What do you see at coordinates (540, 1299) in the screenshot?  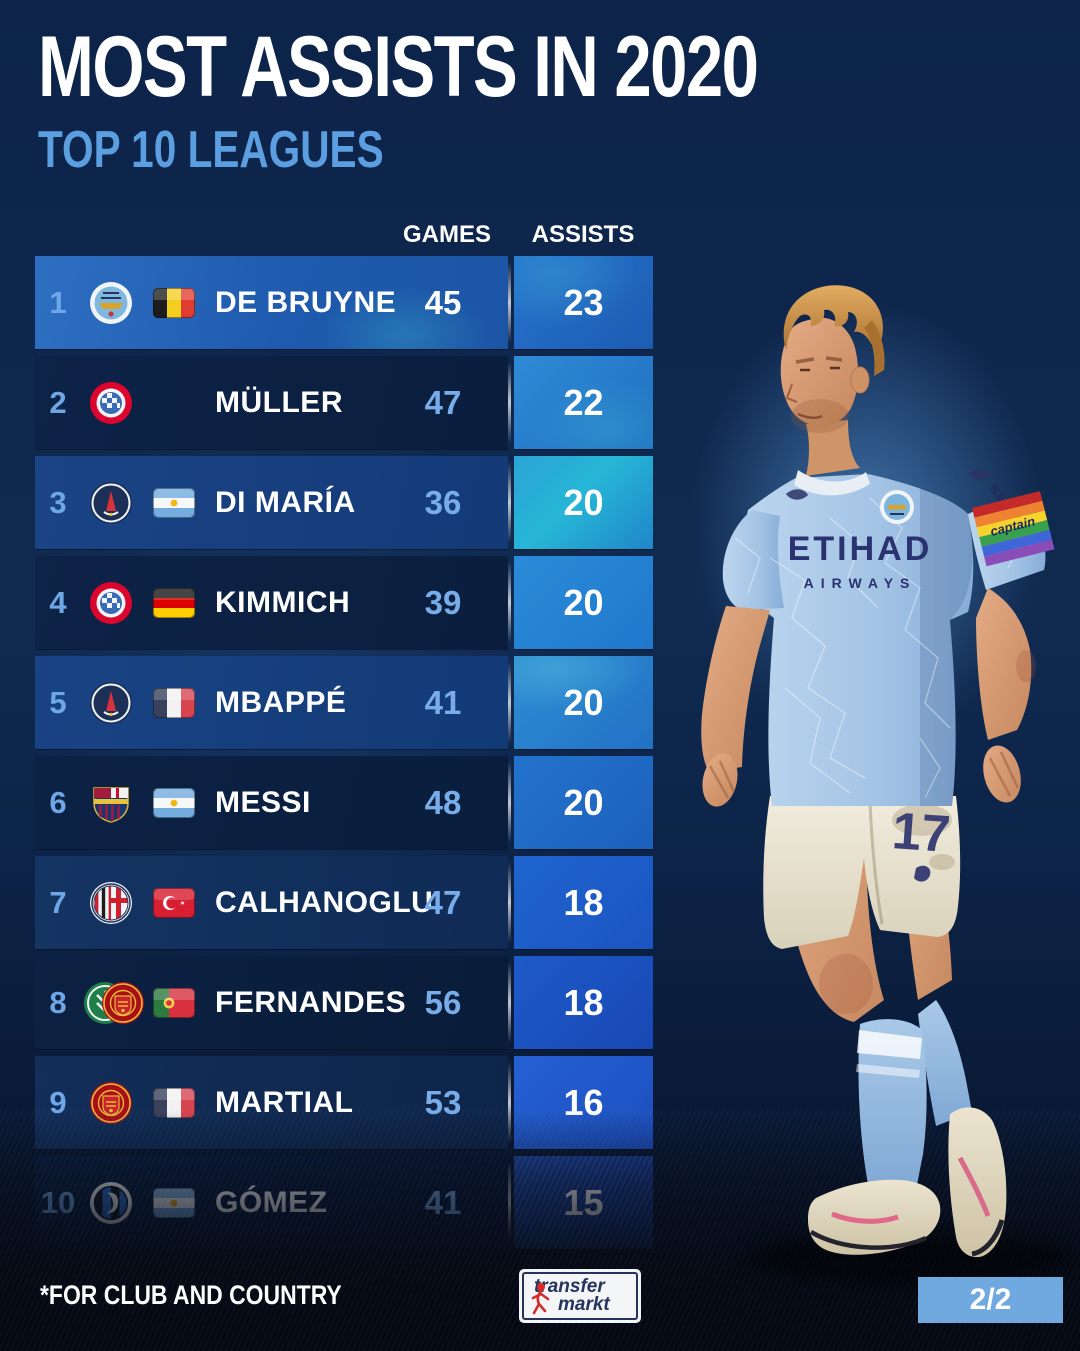 I see `transfermarkt-player-icon` at bounding box center [540, 1299].